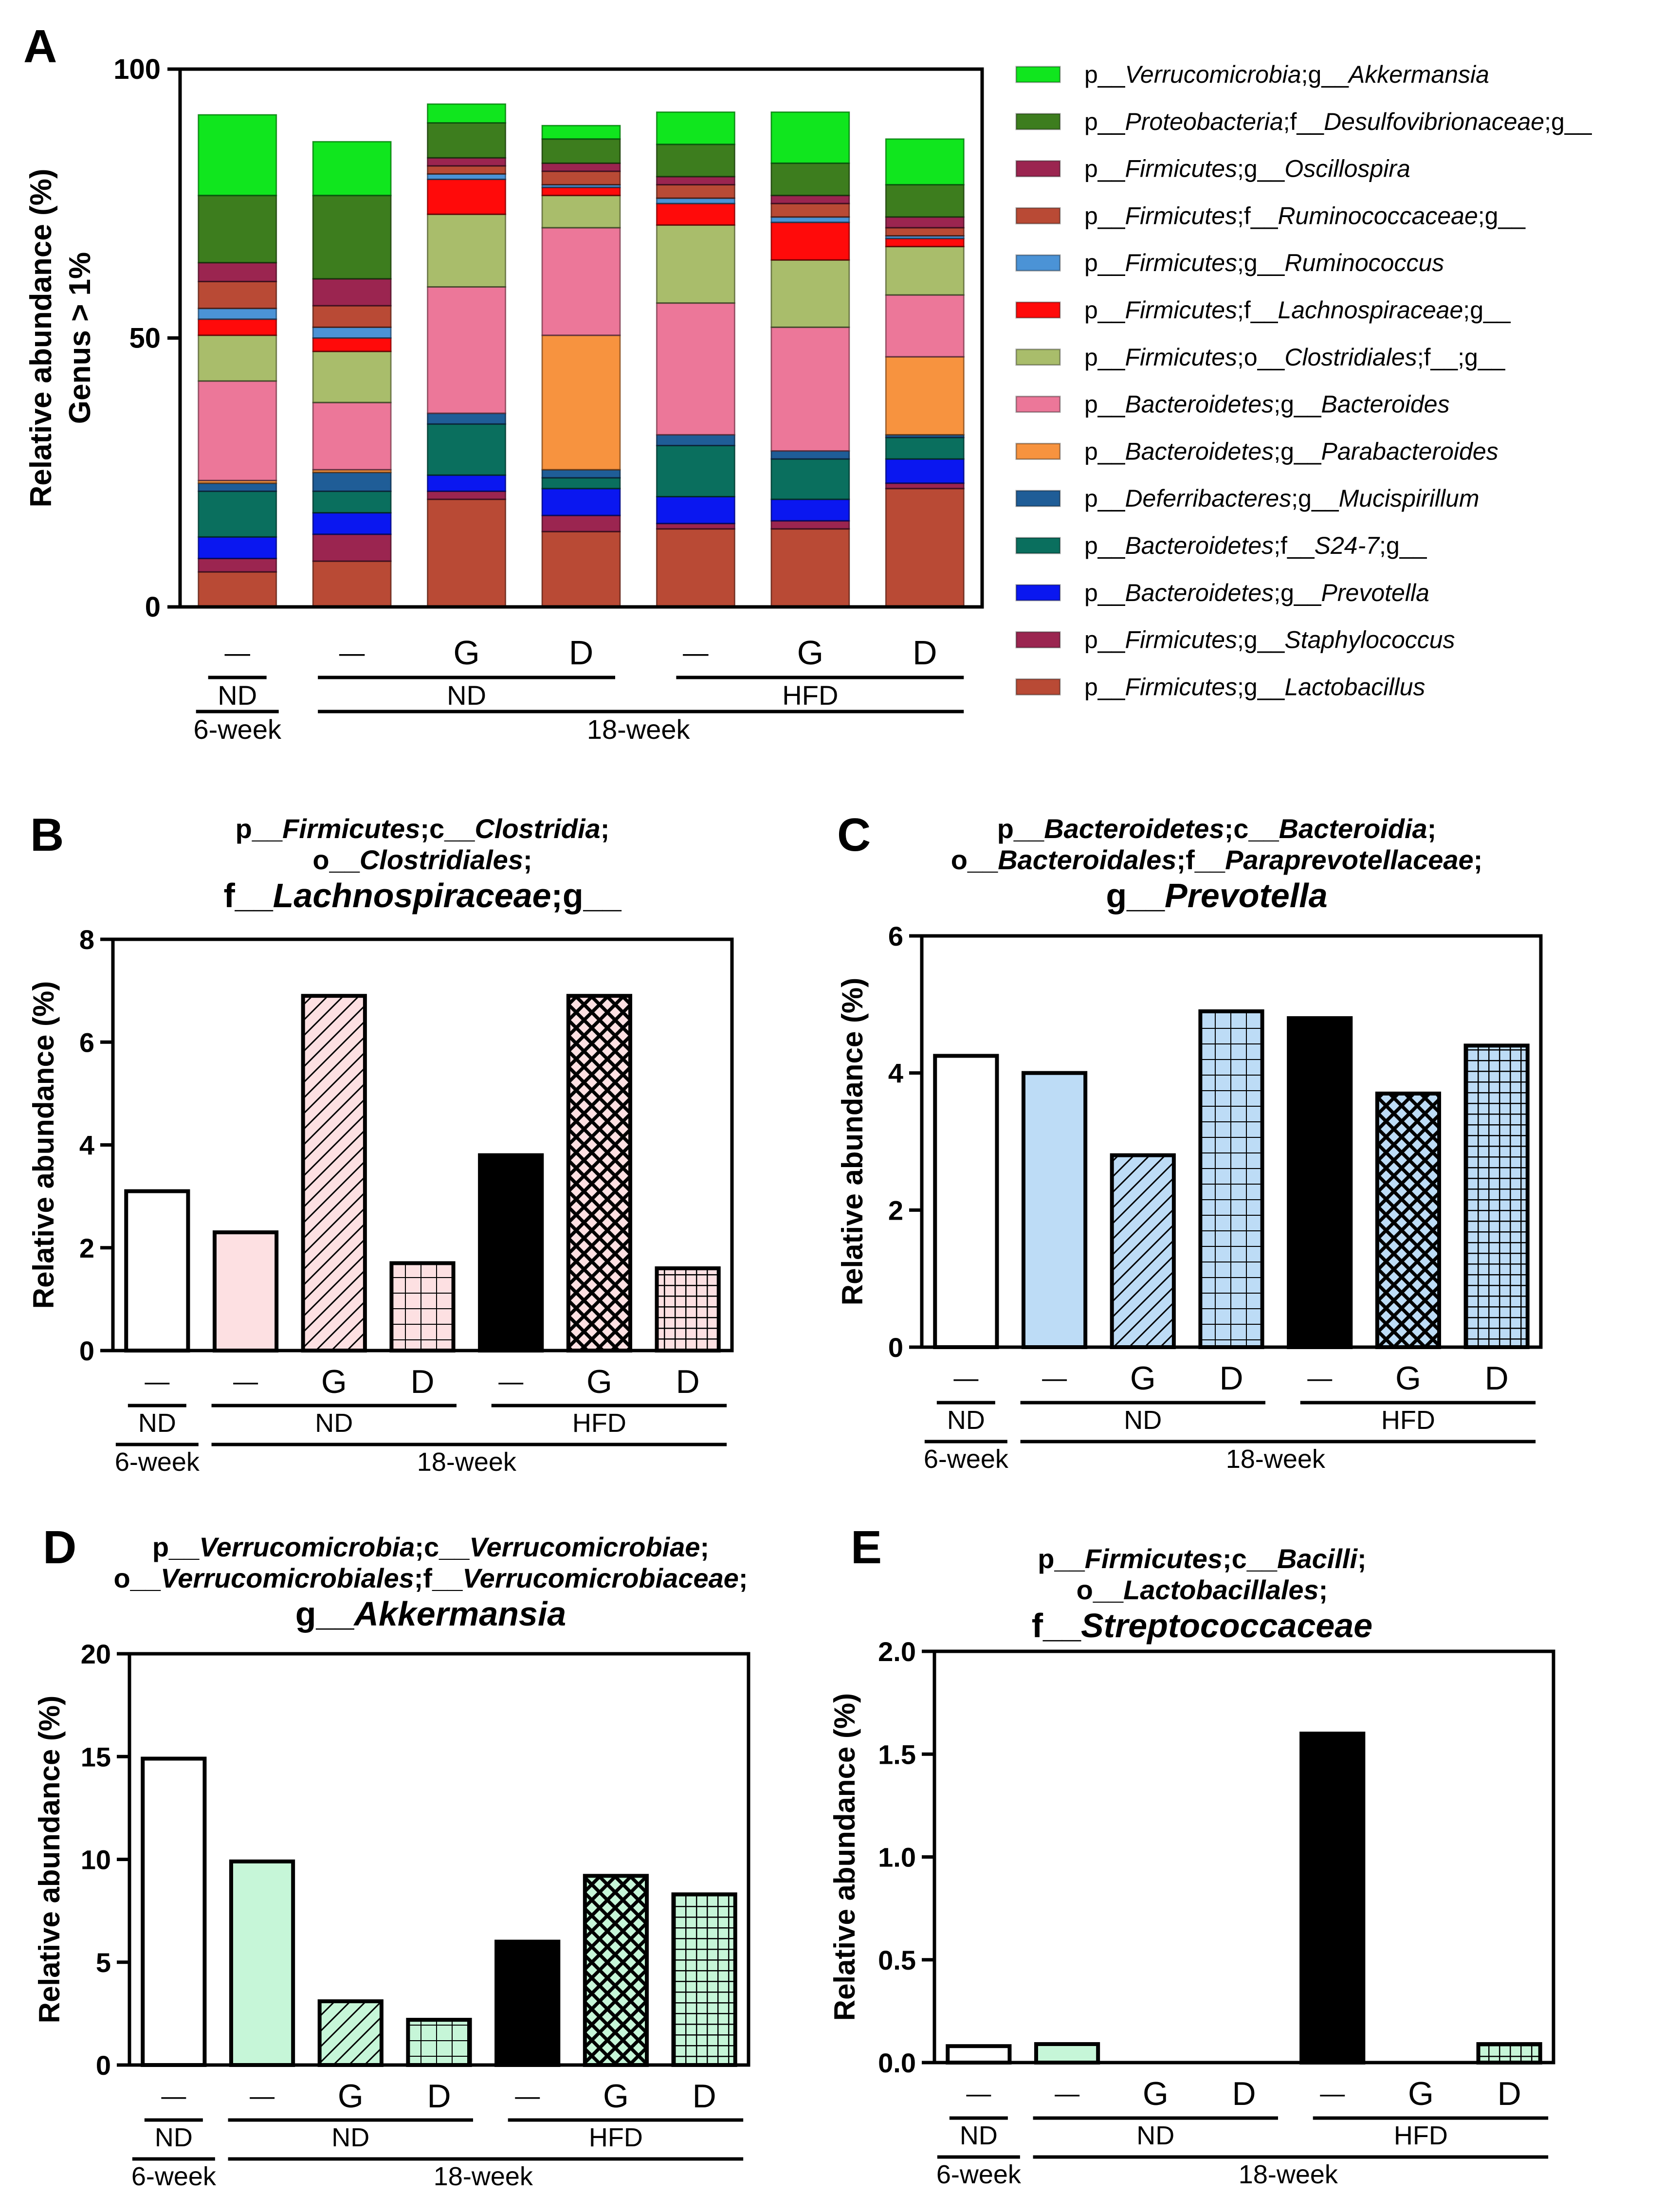 This screenshot has width=1663, height=2212. I want to click on legend-entry: p__Verrucomicrobia;g__Akkermansia, so click(1286, 74).